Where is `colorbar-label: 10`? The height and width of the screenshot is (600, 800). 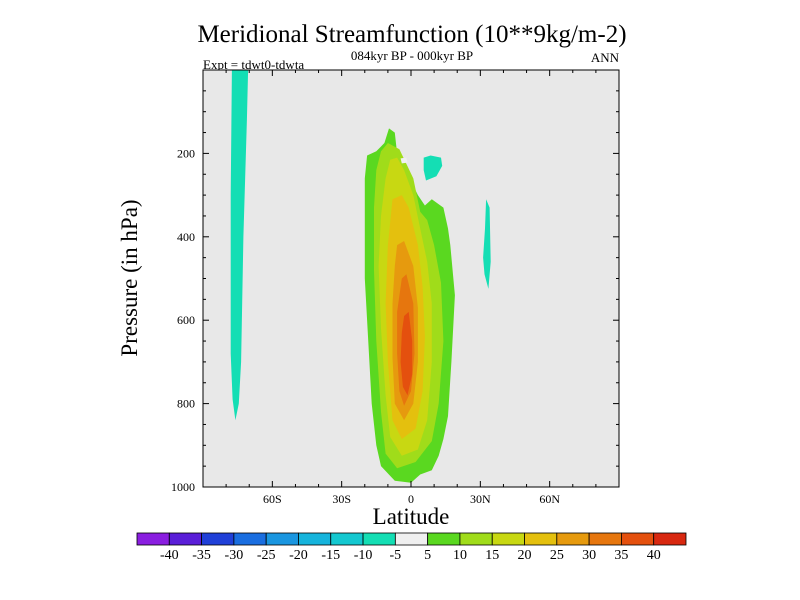 colorbar-label: 10 is located at coordinates (460, 555).